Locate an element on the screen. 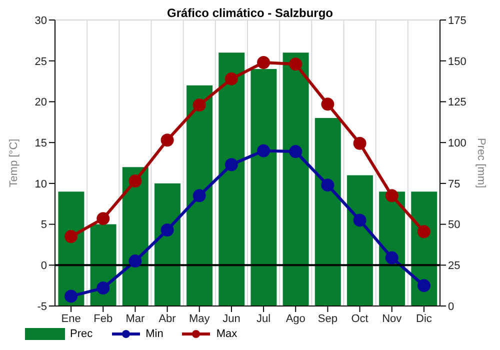  legend-label: Prec is located at coordinates (81, 334).